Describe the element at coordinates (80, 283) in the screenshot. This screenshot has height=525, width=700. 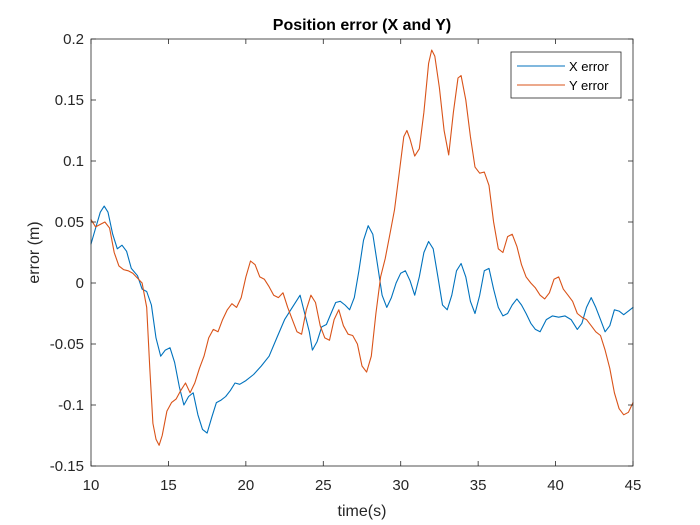
I see `y-tick-label: 0` at that location.